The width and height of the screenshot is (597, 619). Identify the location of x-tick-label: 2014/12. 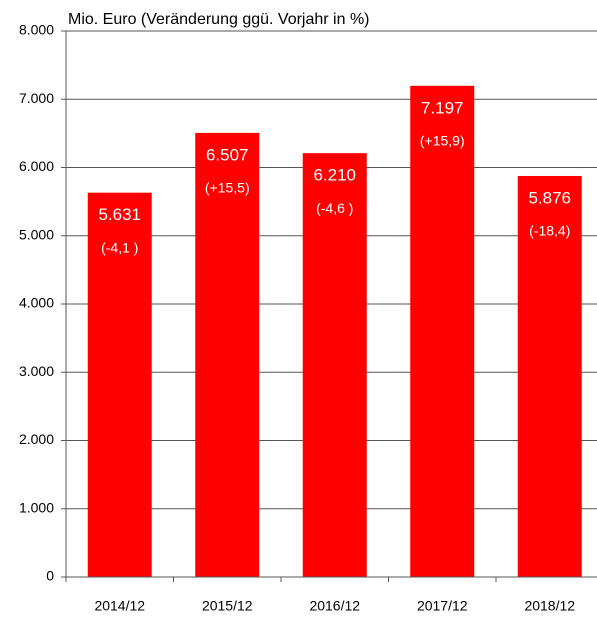
(119, 606).